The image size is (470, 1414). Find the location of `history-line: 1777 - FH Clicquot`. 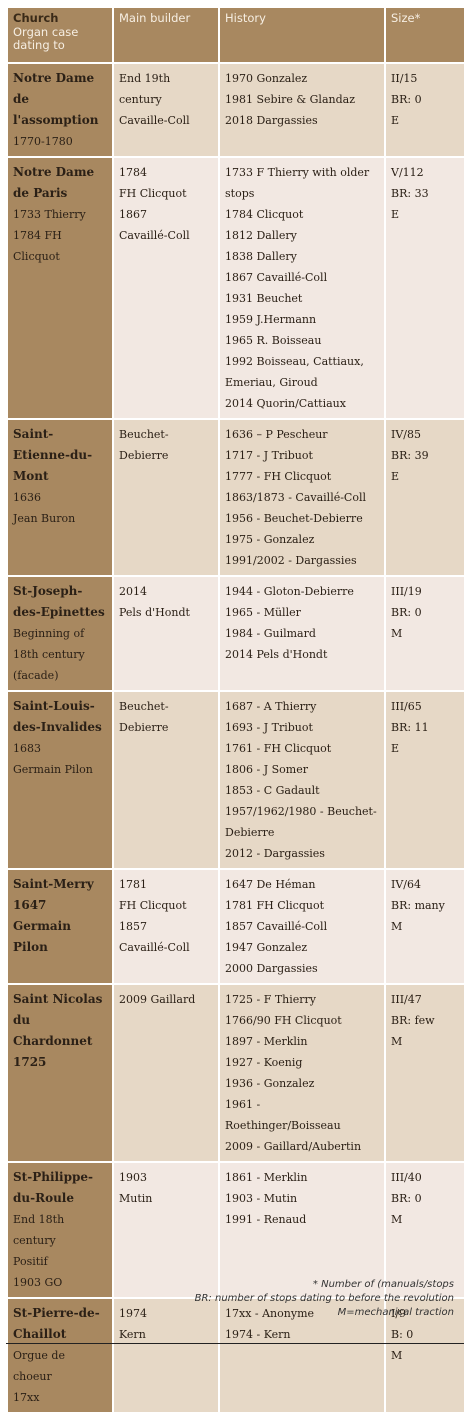

history-line: 1777 - FH Clicquot is located at coordinates (278, 476).